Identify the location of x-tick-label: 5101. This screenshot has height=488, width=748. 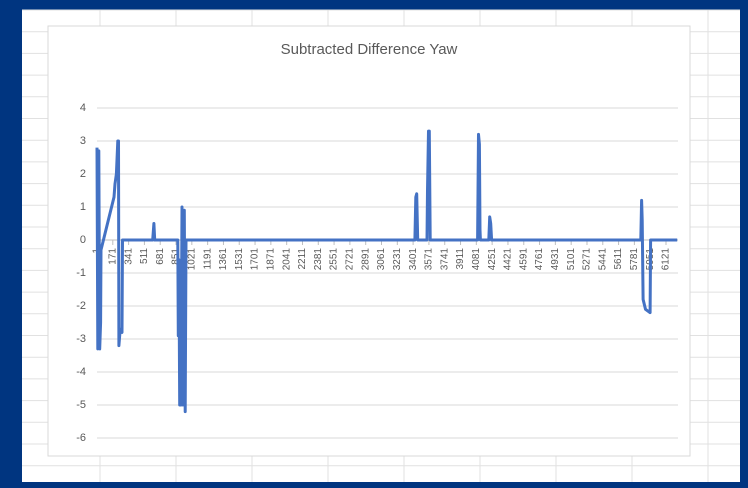
(571, 259).